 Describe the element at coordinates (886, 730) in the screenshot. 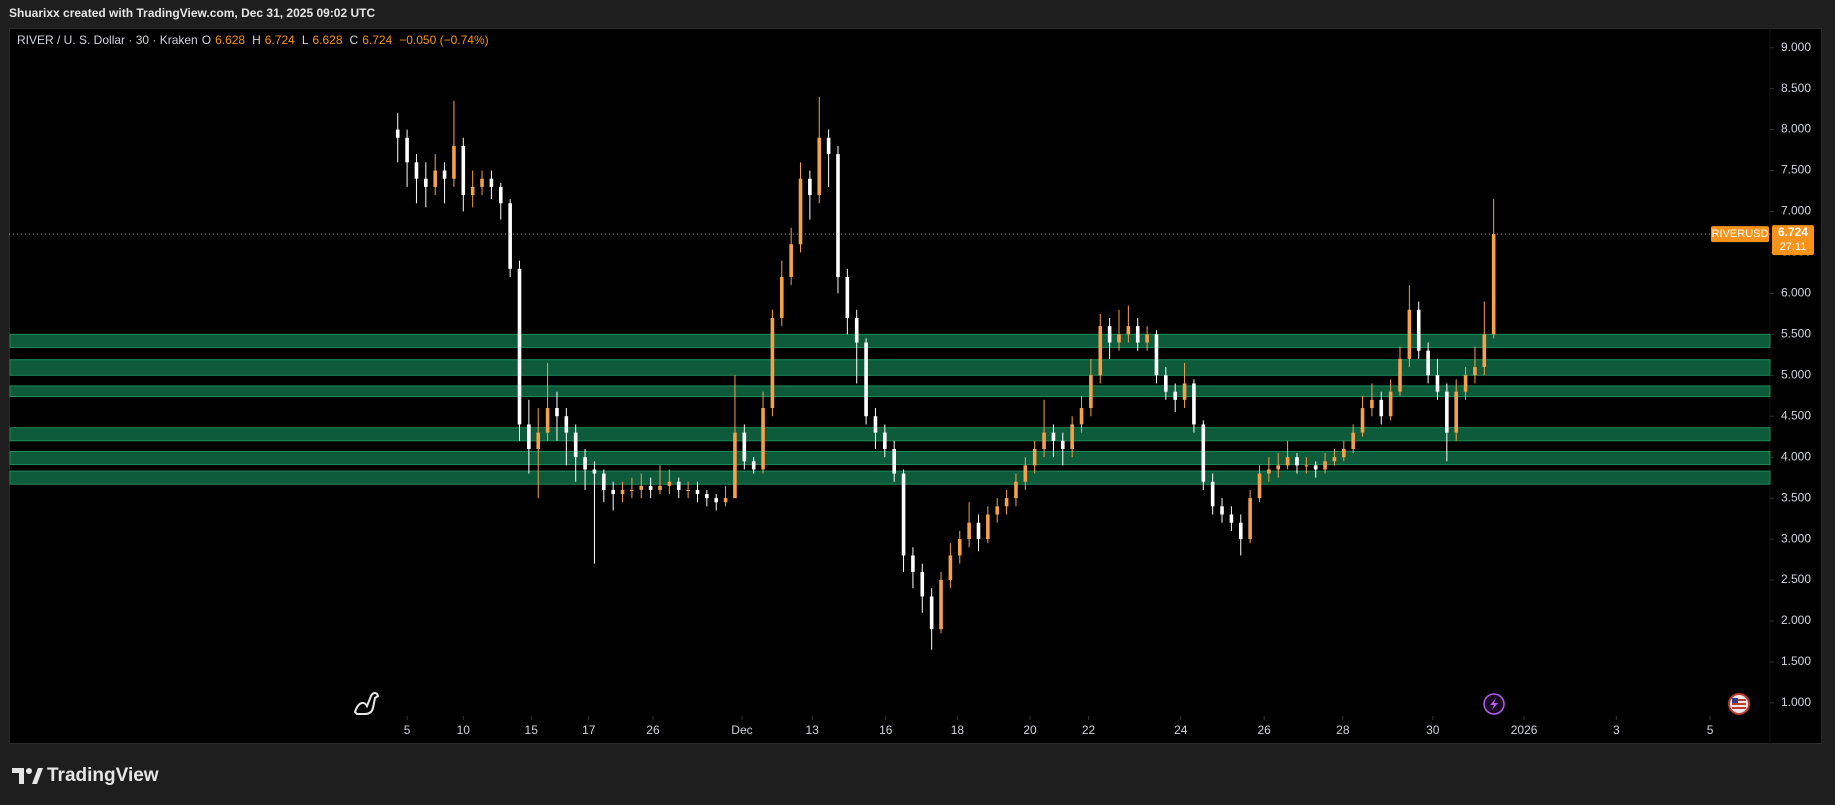

I see `x-tick-label: 16` at that location.